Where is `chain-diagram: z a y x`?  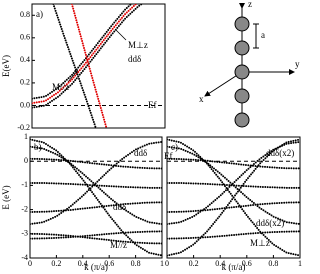
chain-diagram: z a y x is located at coordinates (249, 64).